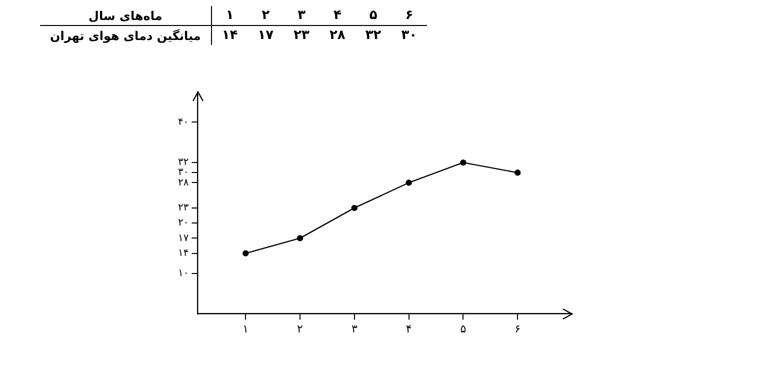 The image size is (759, 369). Describe the element at coordinates (230, 15) in the screenshot. I see `category-label: ۱` at that location.